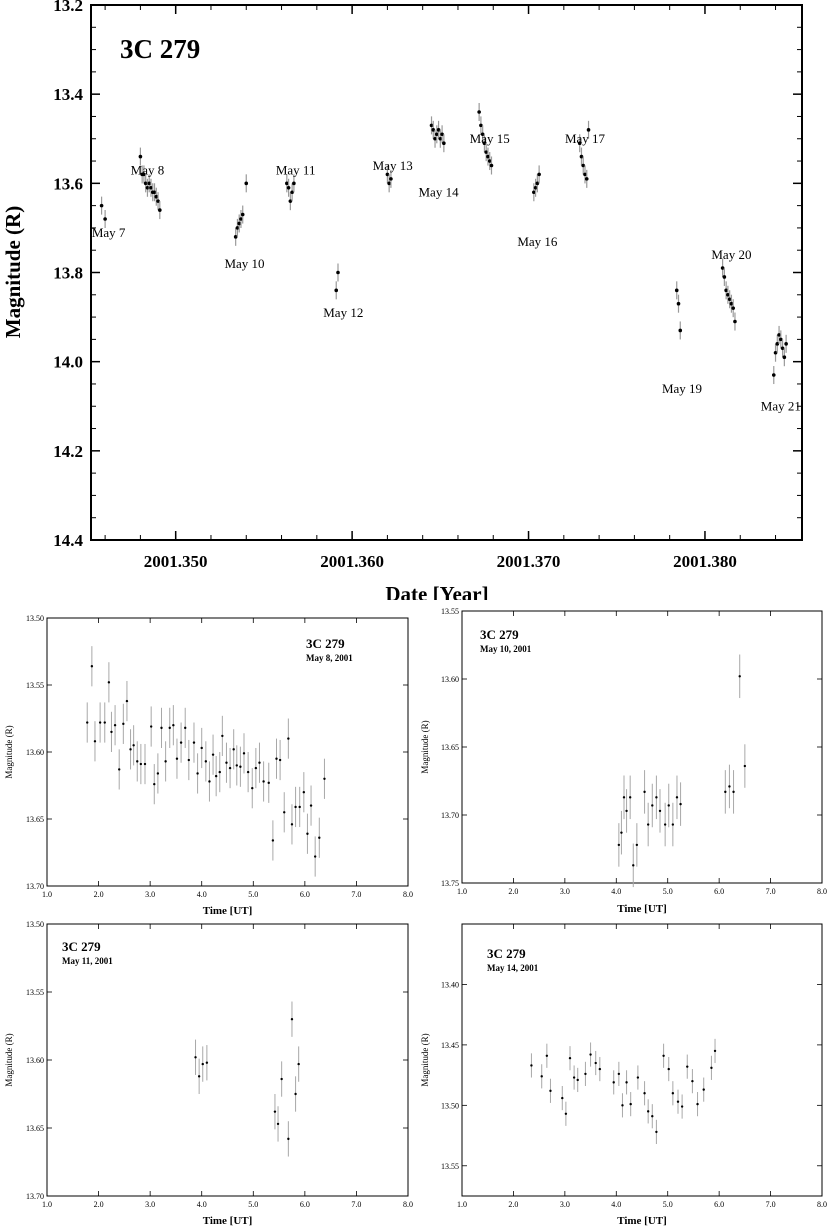 The image size is (830, 1227). What do you see at coordinates (68, 451) in the screenshot?
I see `y-tick-label: 14.2` at bounding box center [68, 451].